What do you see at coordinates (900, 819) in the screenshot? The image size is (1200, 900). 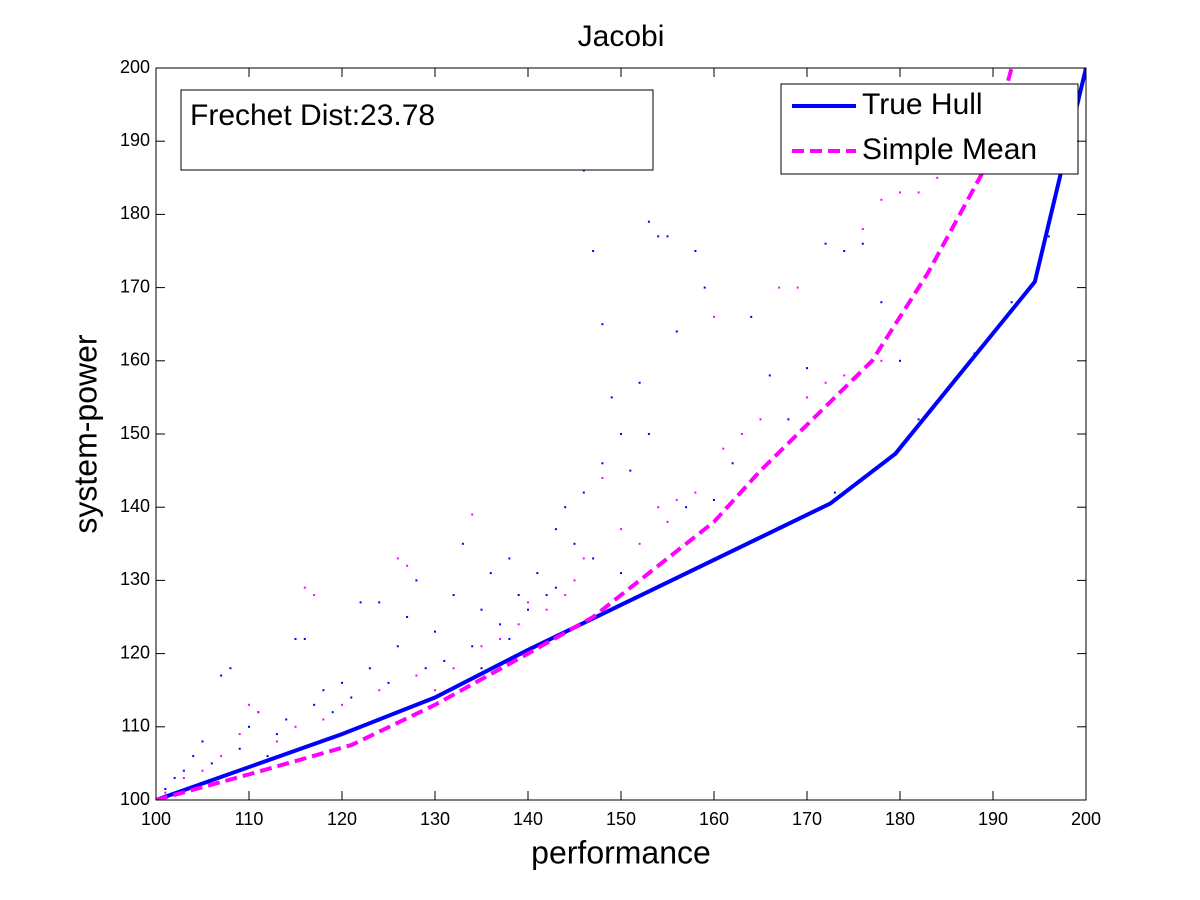 I see `x-tick-label: 180` at bounding box center [900, 819].